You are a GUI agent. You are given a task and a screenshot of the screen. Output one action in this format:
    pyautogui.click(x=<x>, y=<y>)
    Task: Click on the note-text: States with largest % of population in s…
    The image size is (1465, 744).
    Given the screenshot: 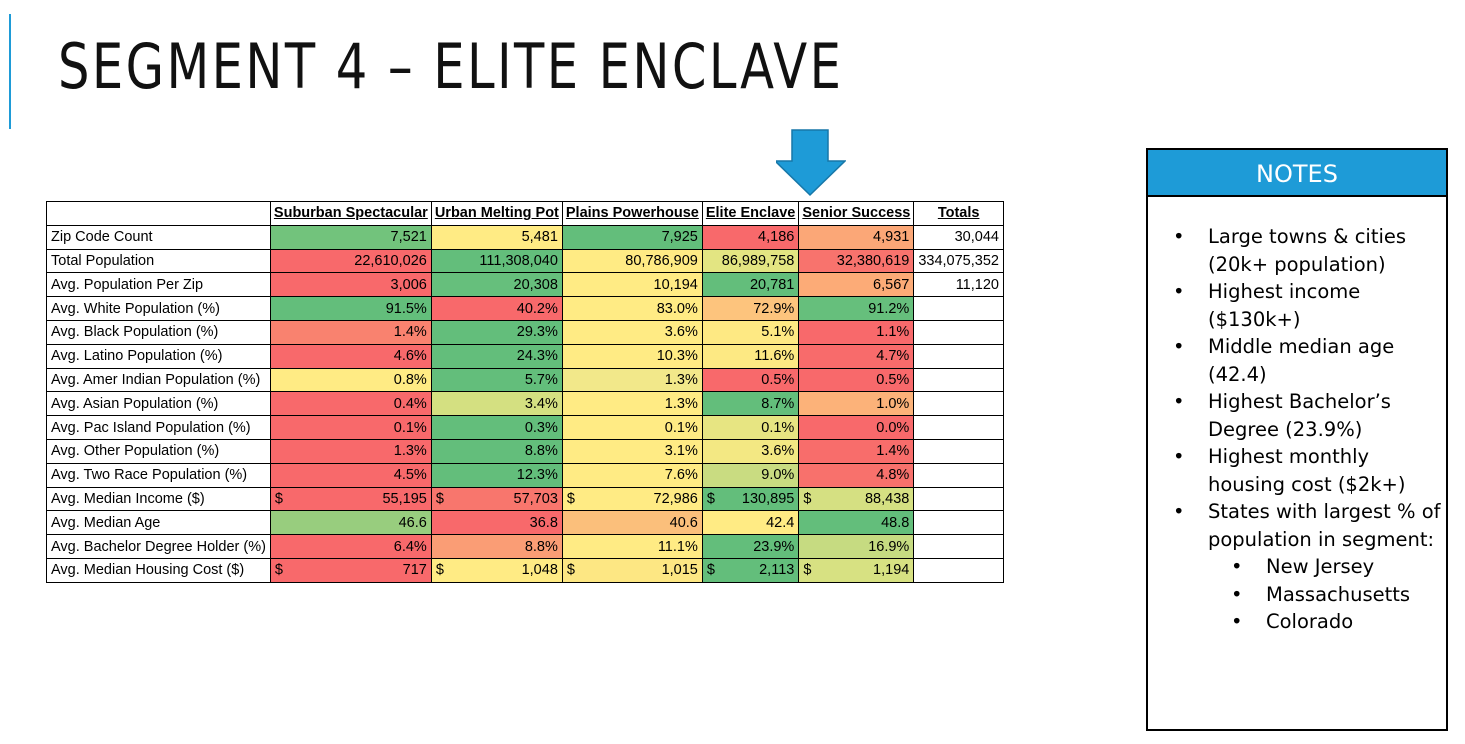 What is the action you would take?
    pyautogui.click(x=1324, y=525)
    